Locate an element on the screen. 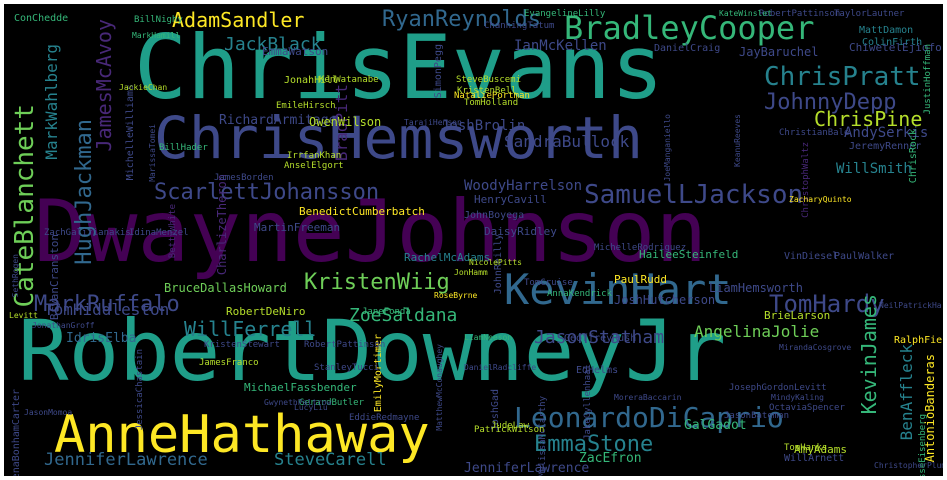  word-michellewilliams: MichelleWilliams is located at coordinates (130, 132).